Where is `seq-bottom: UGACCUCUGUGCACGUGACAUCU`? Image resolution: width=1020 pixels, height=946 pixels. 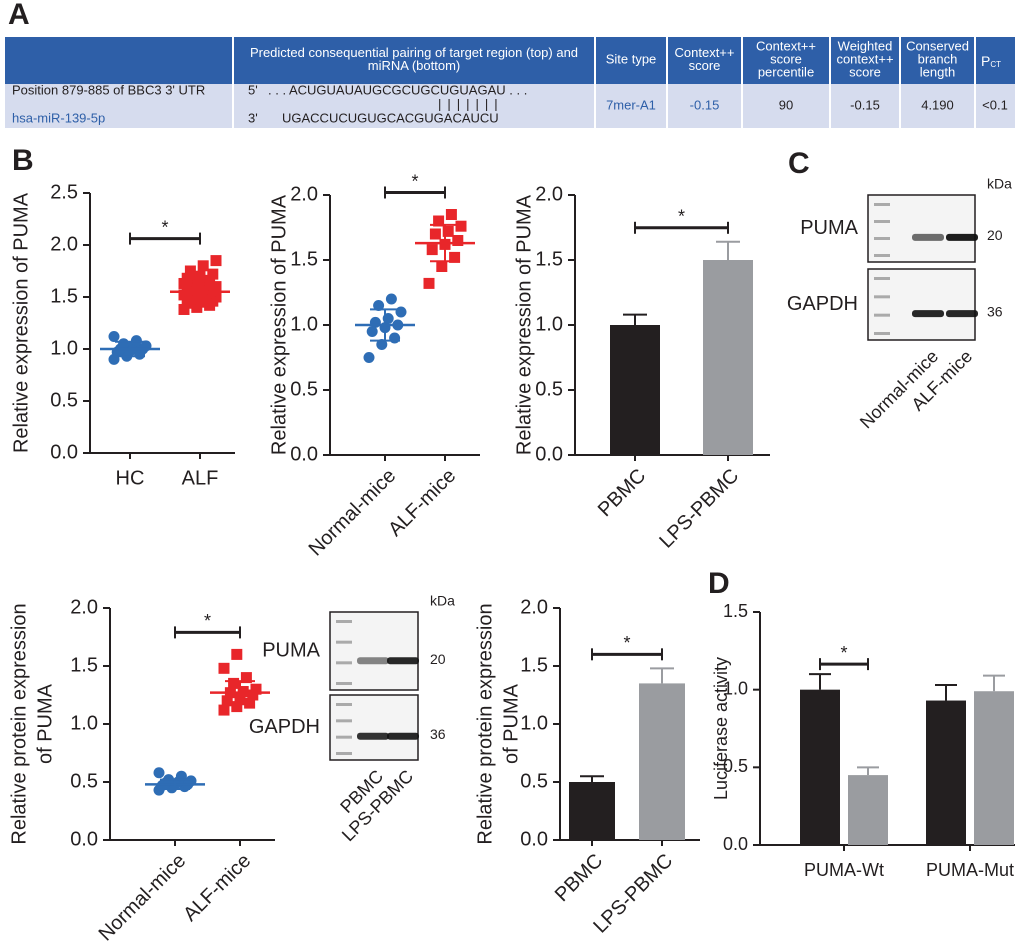
seq-bottom: UGACCUCUGUGCACGUGACAUCU is located at coordinates (390, 117).